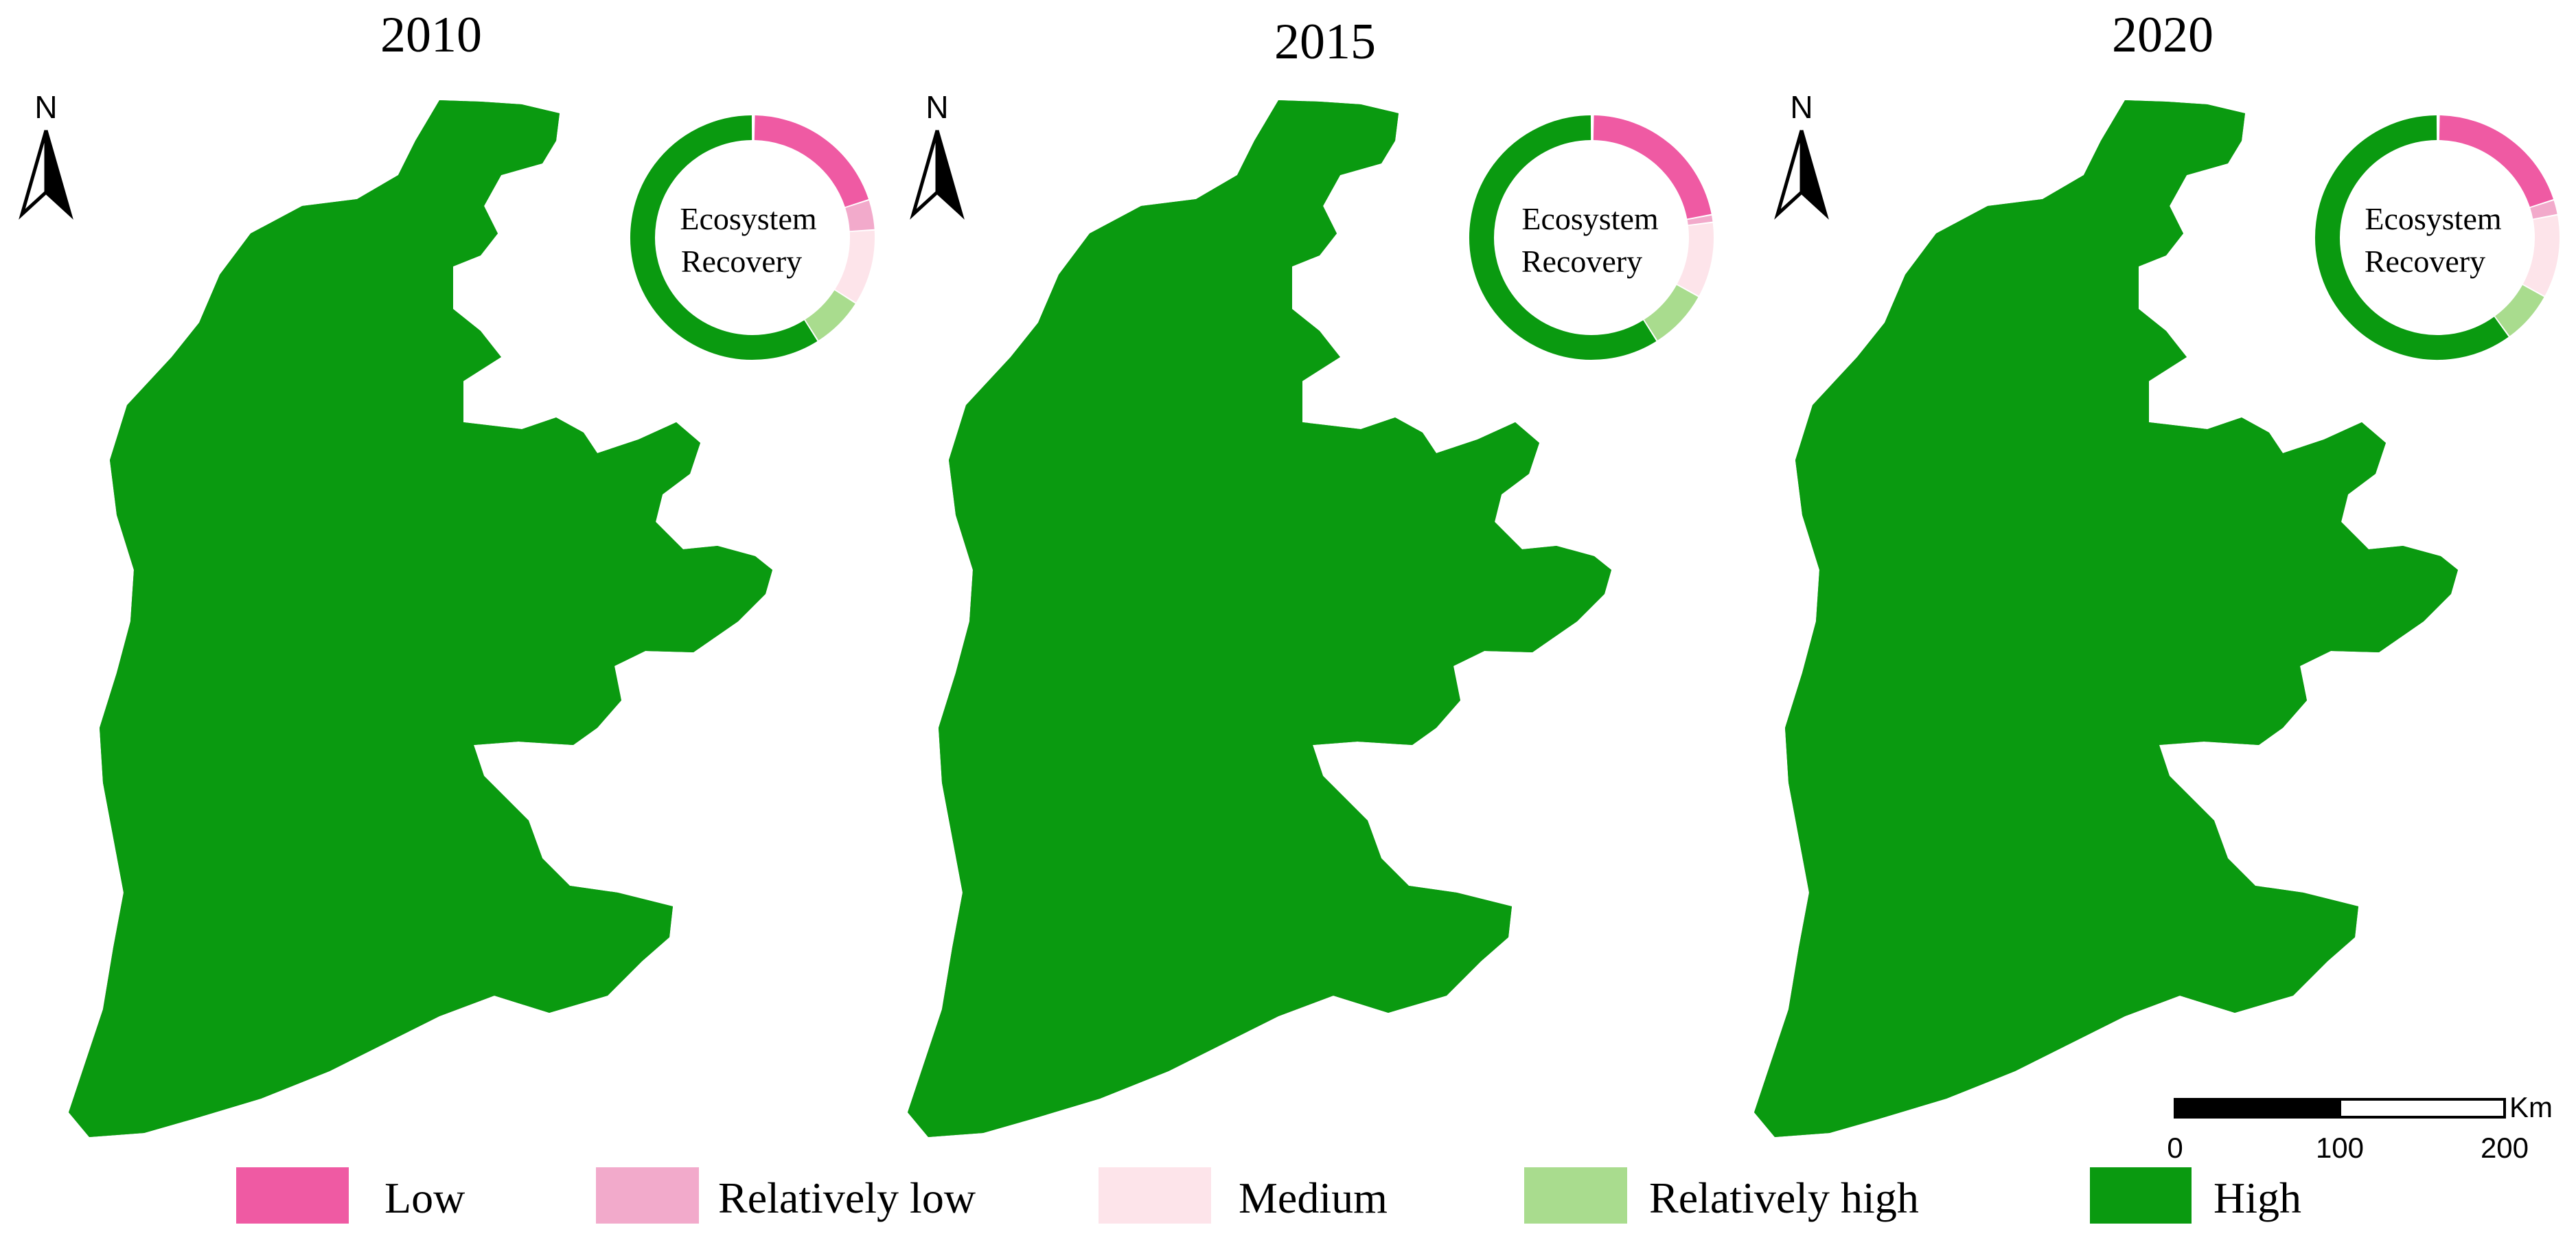  I want to click on scale-bar-tick: 200, so click(2505, 1148).